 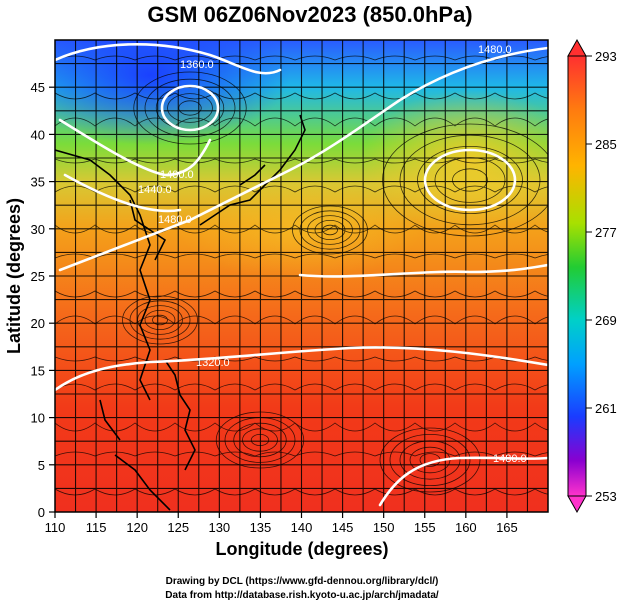 What do you see at coordinates (177, 175) in the screenshot?
I see `contour-label-3: 1400.0` at bounding box center [177, 175].